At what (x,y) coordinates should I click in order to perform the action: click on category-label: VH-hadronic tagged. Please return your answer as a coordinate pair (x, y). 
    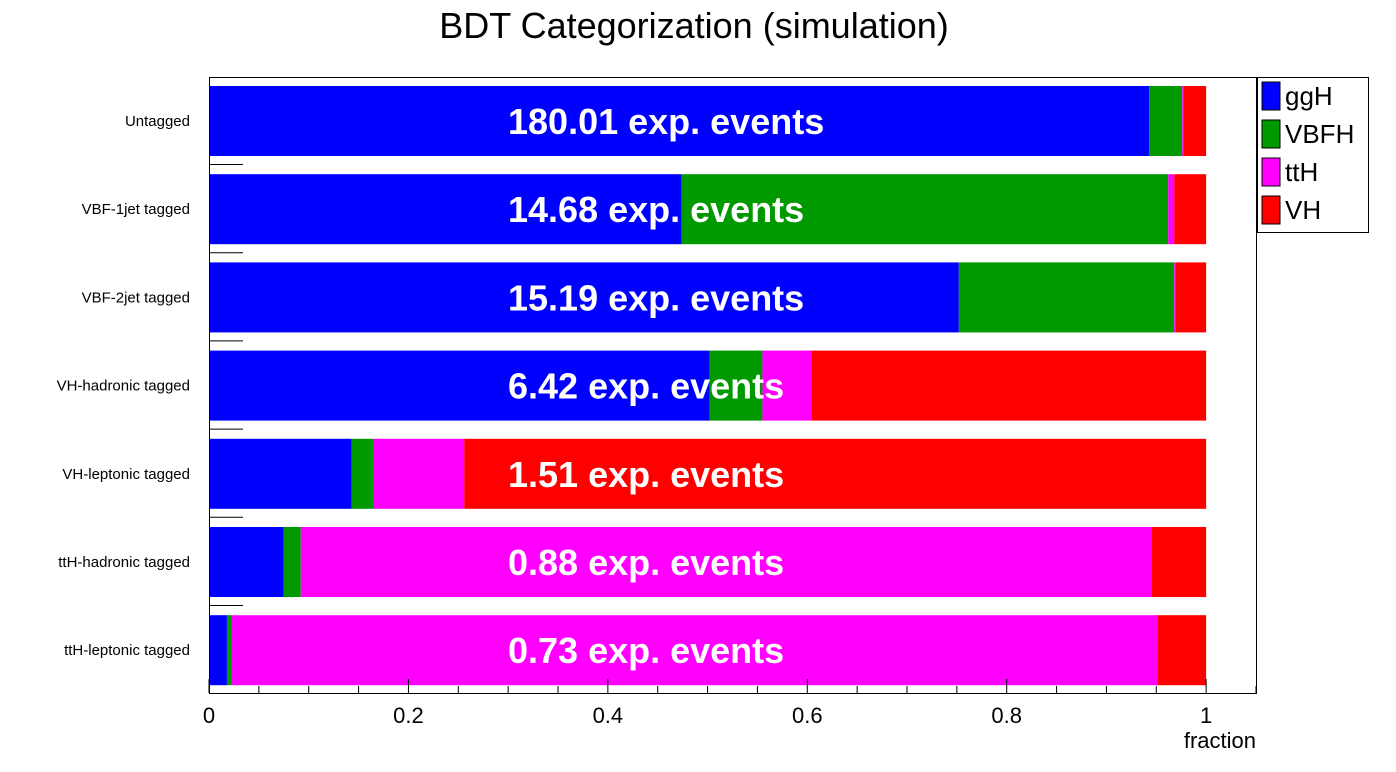
    Looking at the image, I should click on (123, 386).